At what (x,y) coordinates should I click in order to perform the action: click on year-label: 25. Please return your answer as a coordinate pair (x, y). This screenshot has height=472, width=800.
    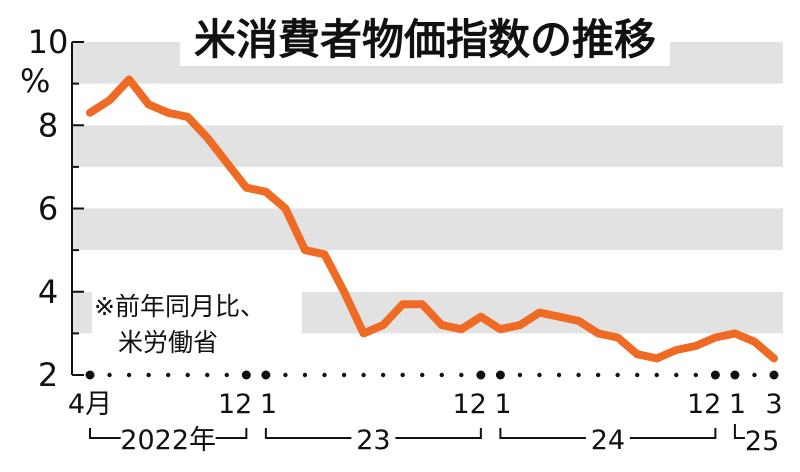
    Looking at the image, I should click on (762, 441).